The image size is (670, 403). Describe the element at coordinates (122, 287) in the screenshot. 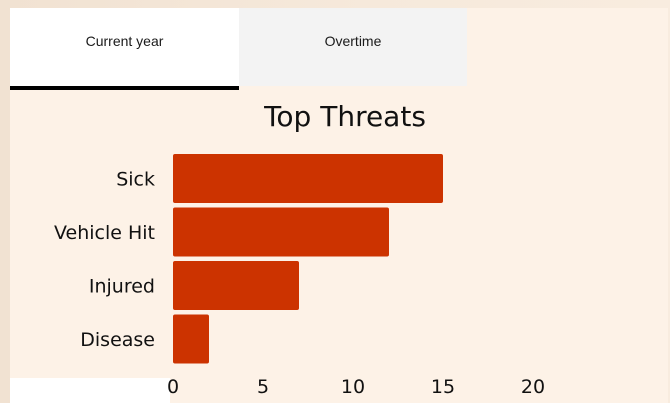

I see `category-label-injured: Injured` at that location.